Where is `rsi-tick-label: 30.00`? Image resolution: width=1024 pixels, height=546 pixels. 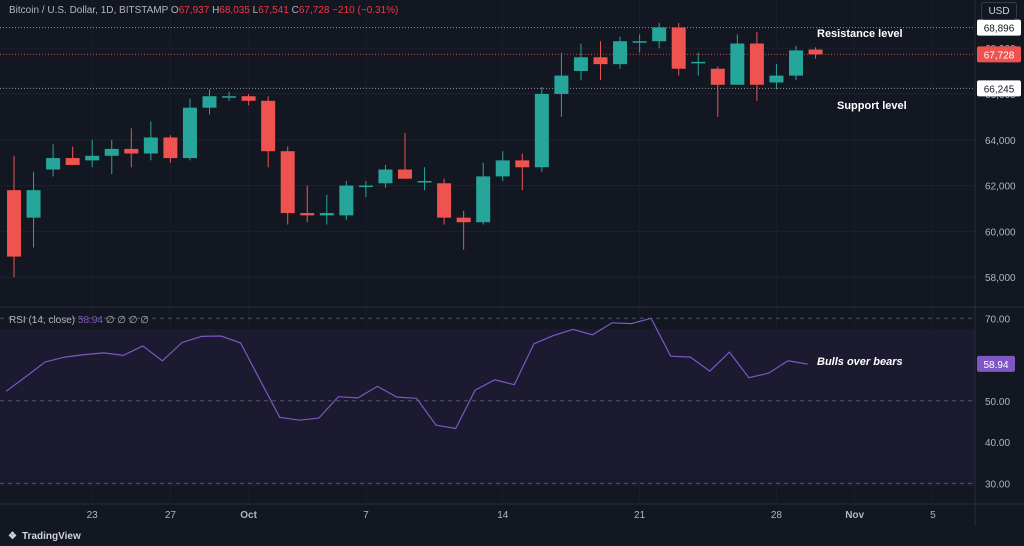
rsi-tick-label: 30.00 is located at coordinates (997, 484).